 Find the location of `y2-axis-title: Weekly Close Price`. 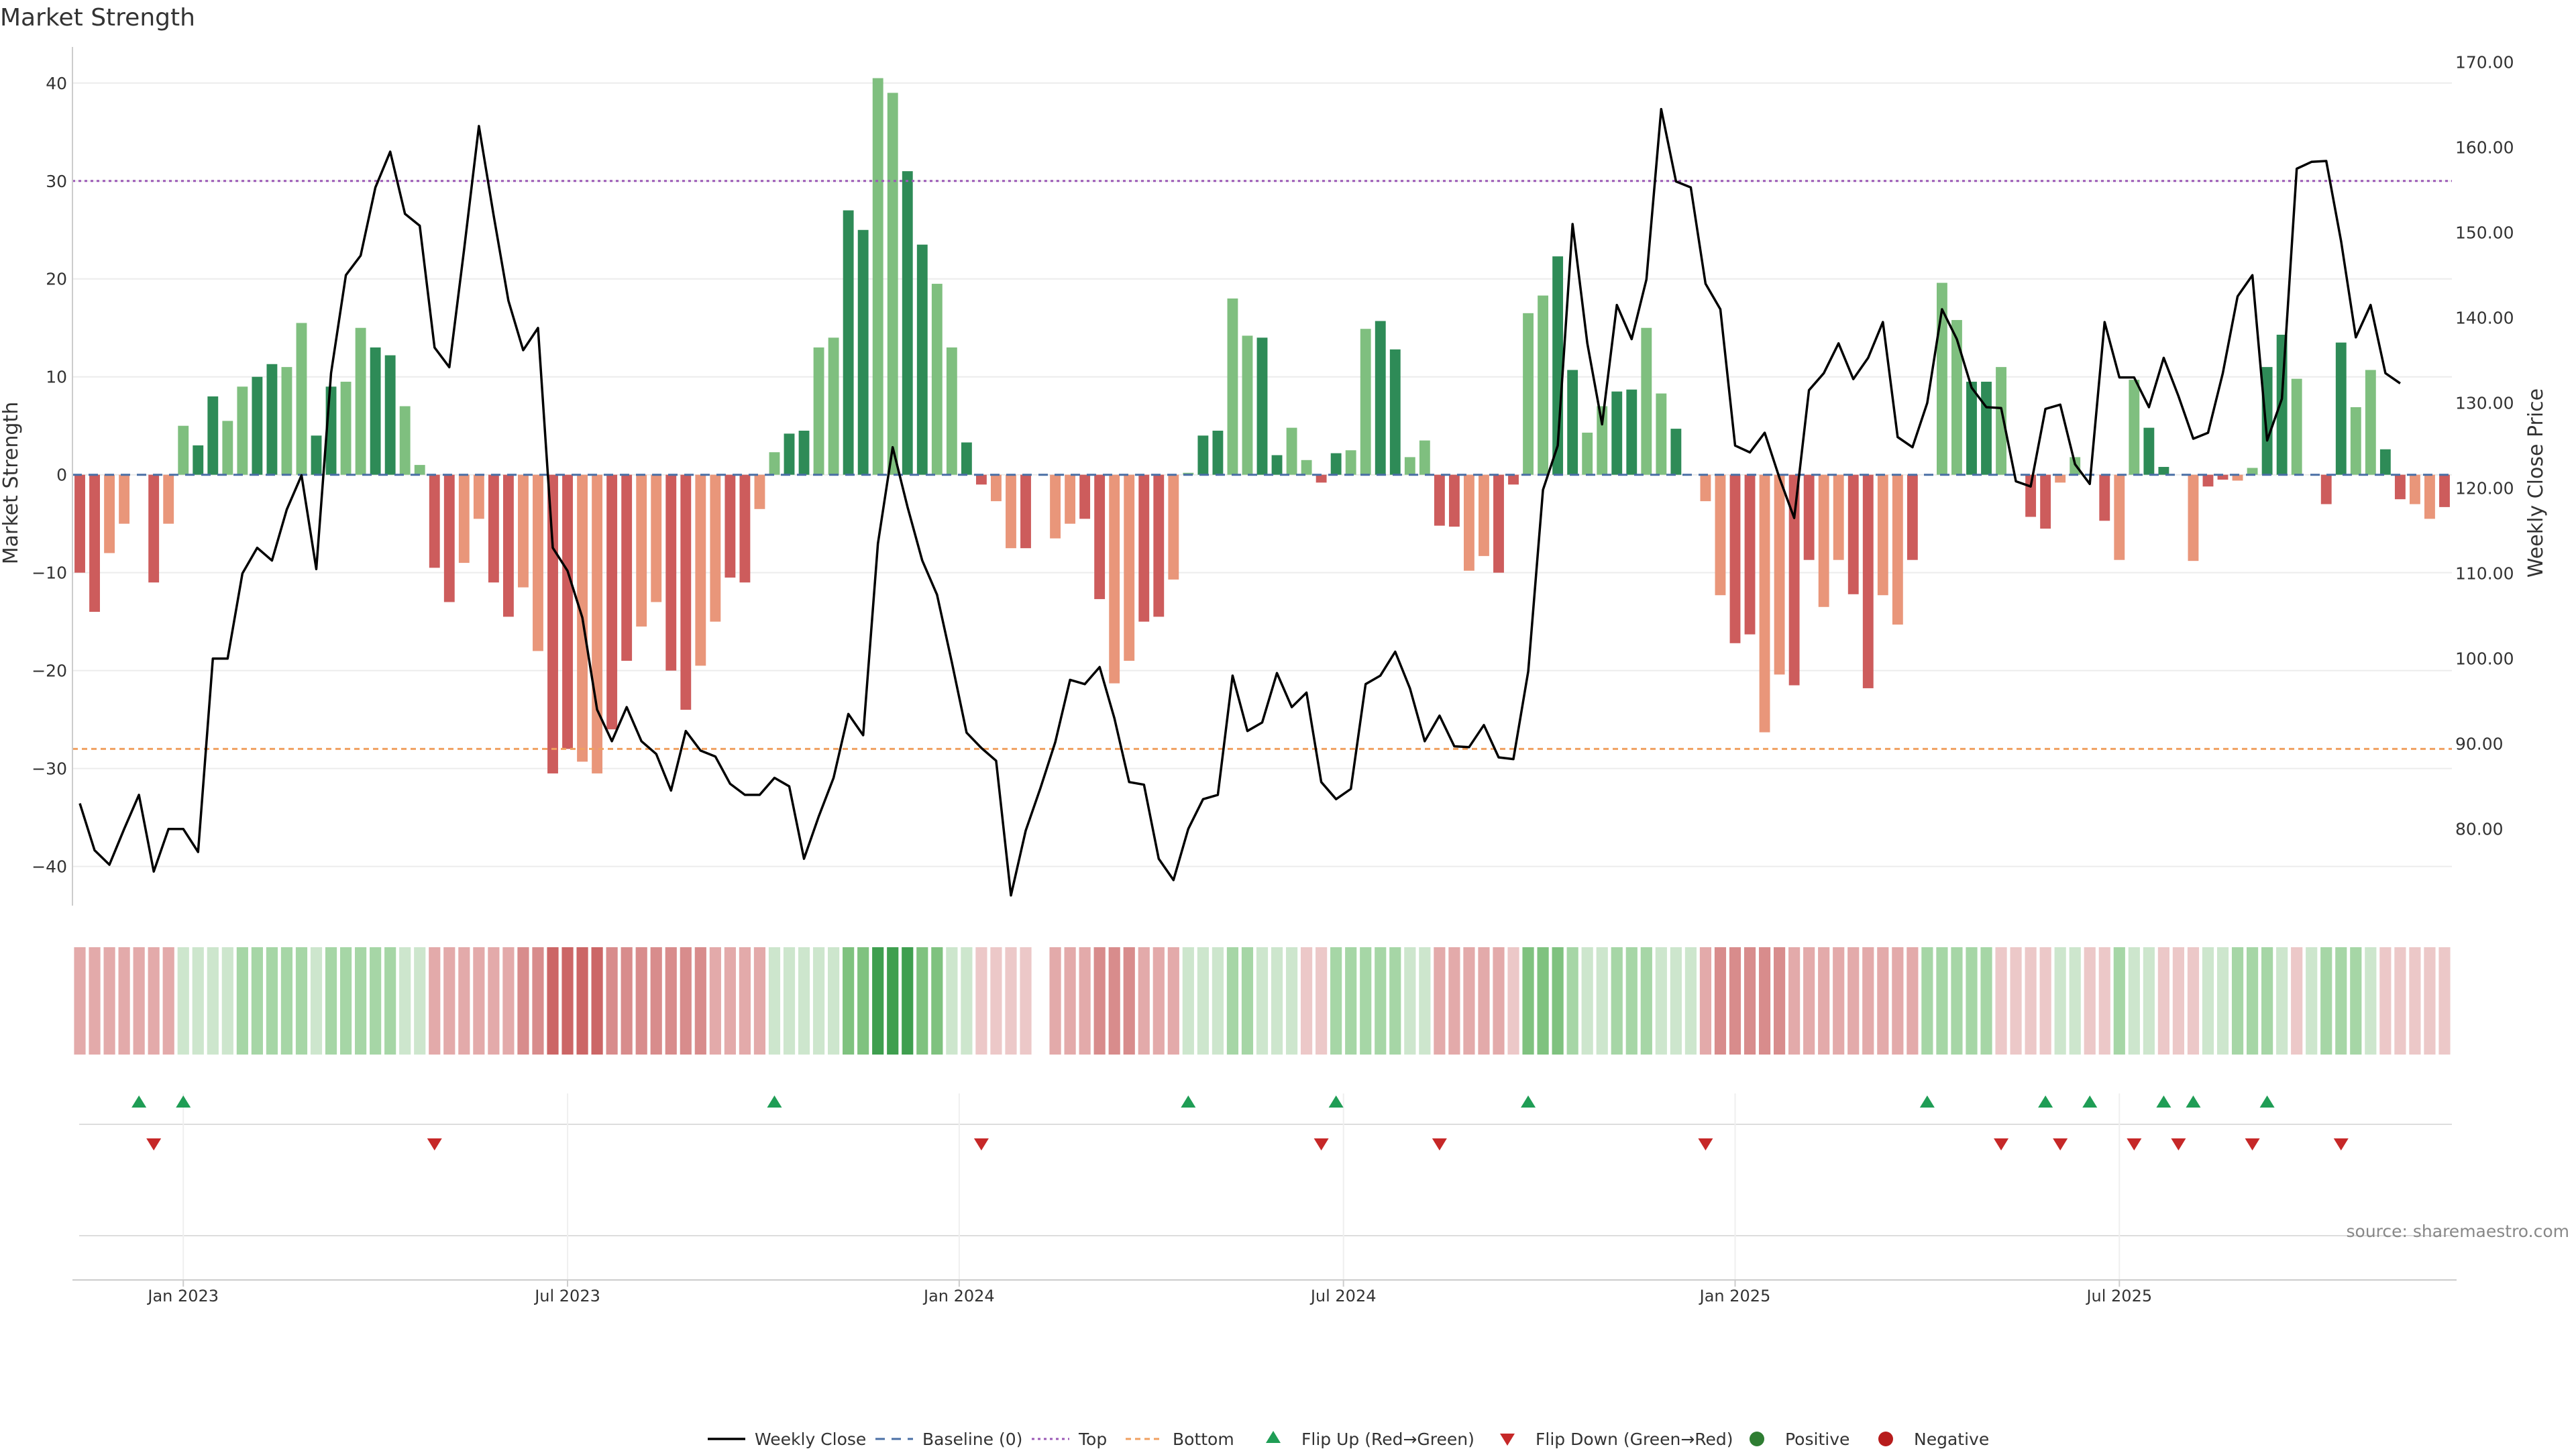

y2-axis-title: Weekly Close Price is located at coordinates (2536, 483).